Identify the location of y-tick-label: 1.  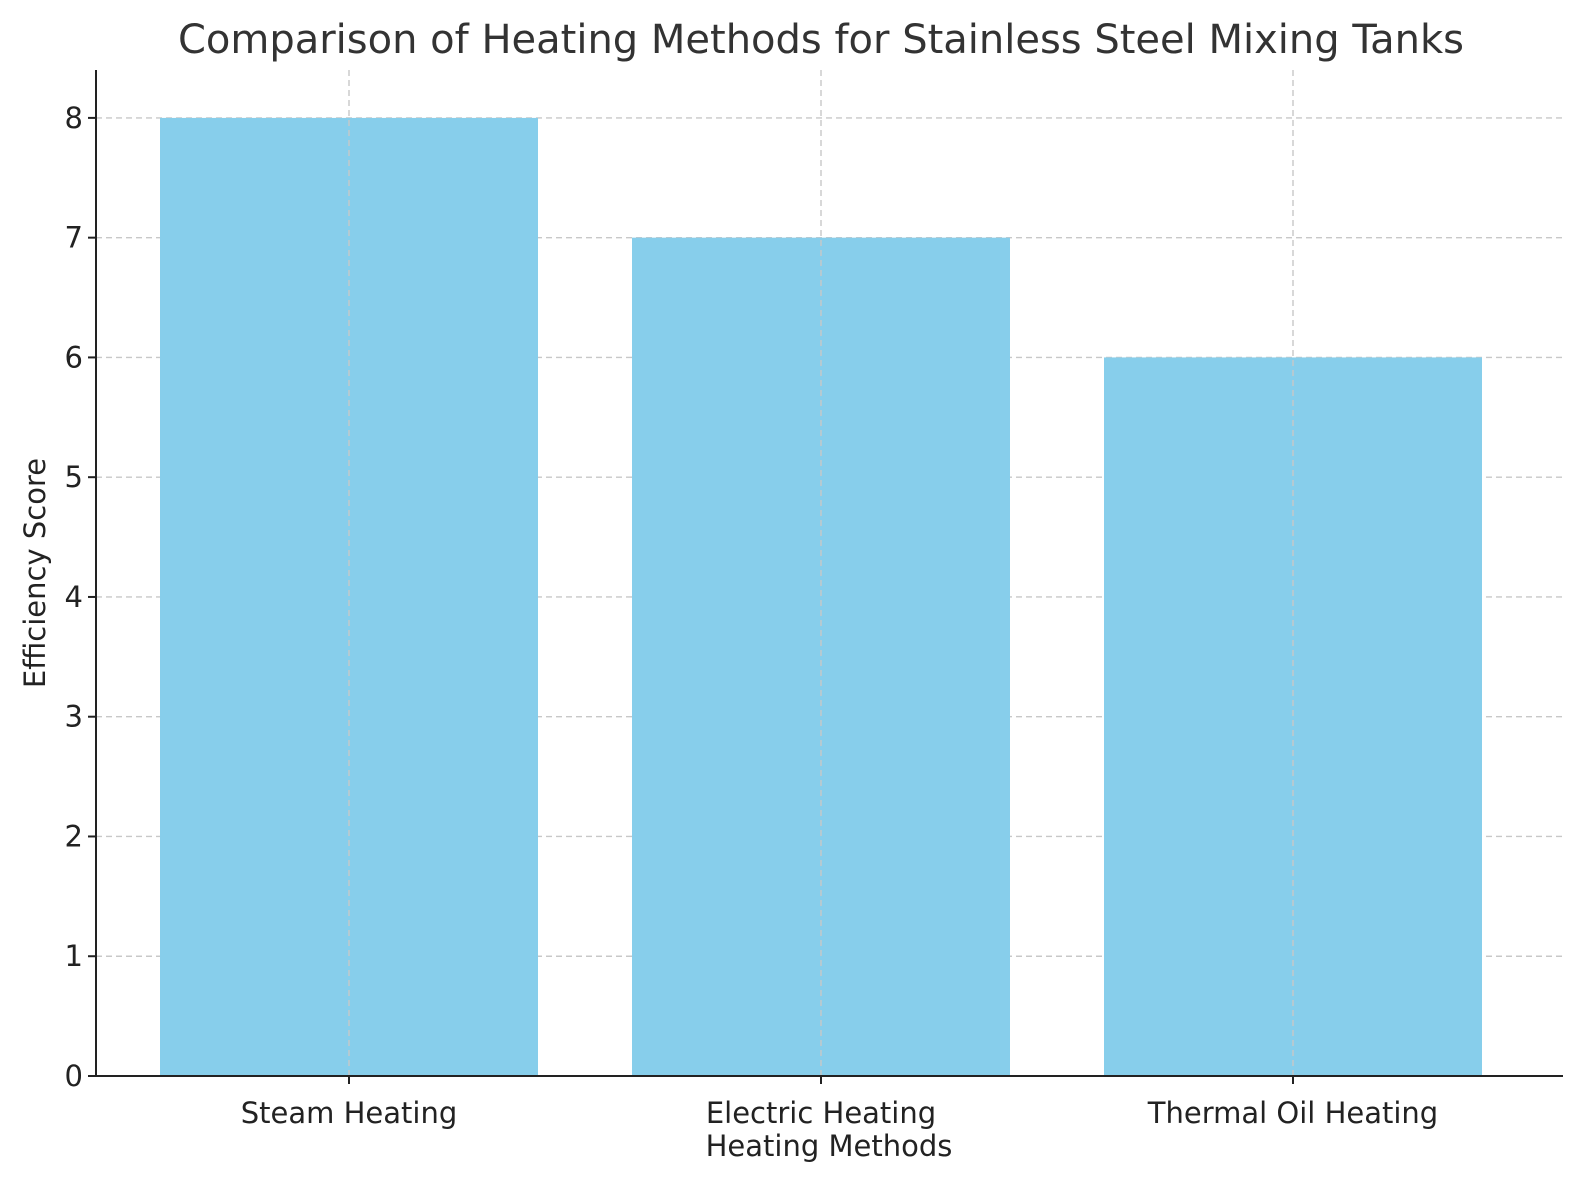
(74, 956).